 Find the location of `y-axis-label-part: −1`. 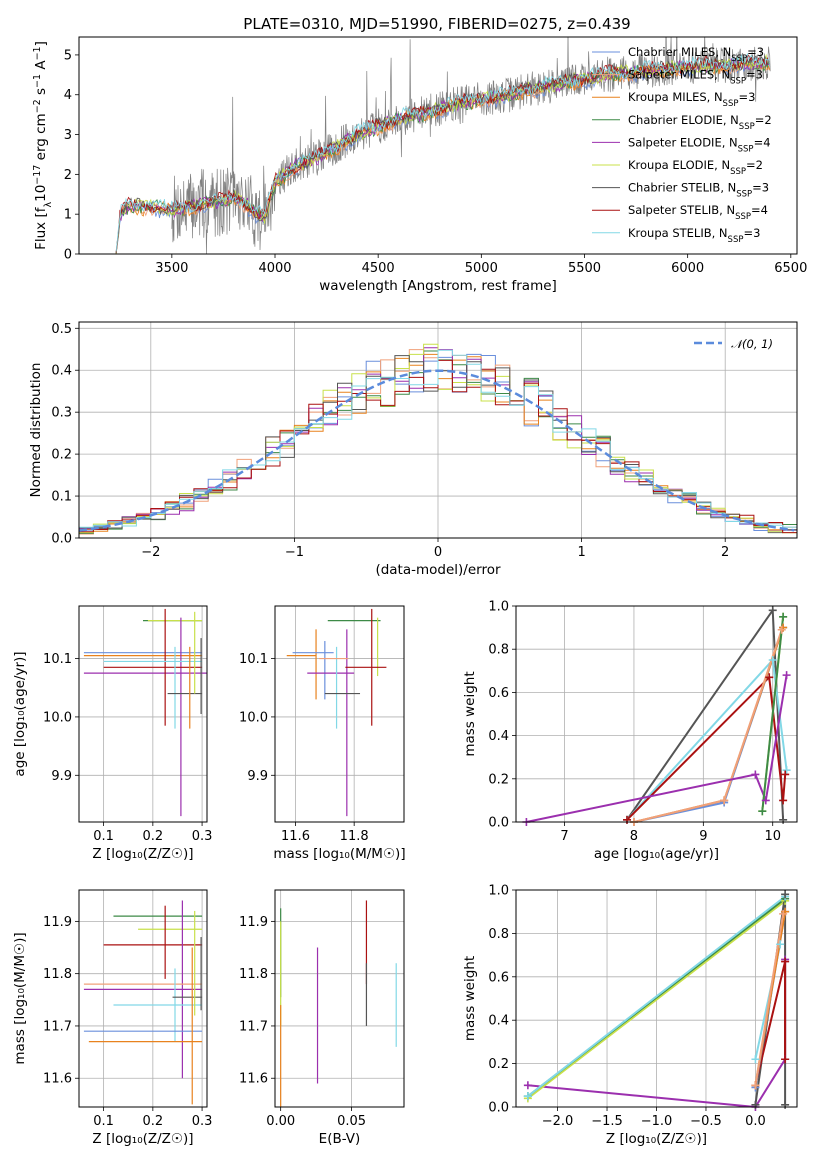

y-axis-label-part: −1 is located at coordinates (37, 81).